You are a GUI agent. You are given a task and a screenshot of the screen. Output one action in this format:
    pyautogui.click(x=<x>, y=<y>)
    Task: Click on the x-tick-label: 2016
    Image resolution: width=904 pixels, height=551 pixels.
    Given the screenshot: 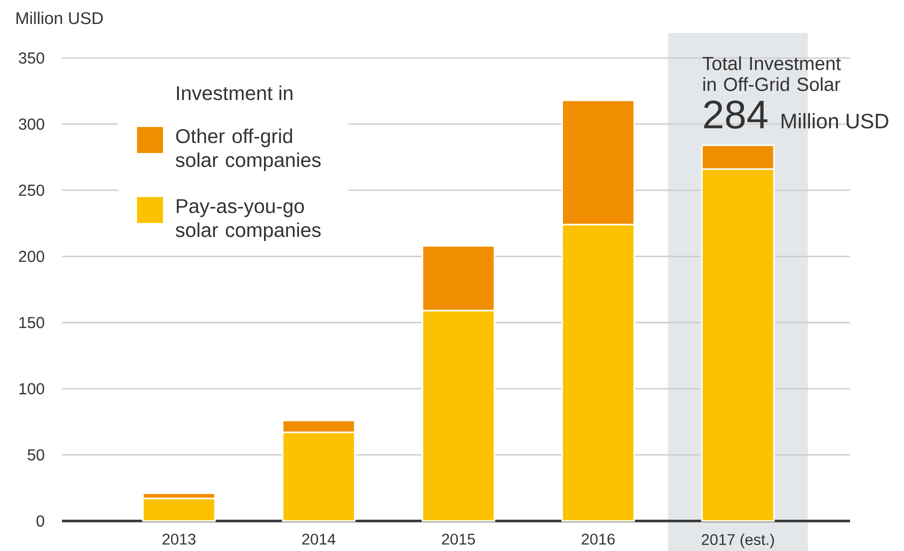 What is the action you would take?
    pyautogui.click(x=598, y=539)
    